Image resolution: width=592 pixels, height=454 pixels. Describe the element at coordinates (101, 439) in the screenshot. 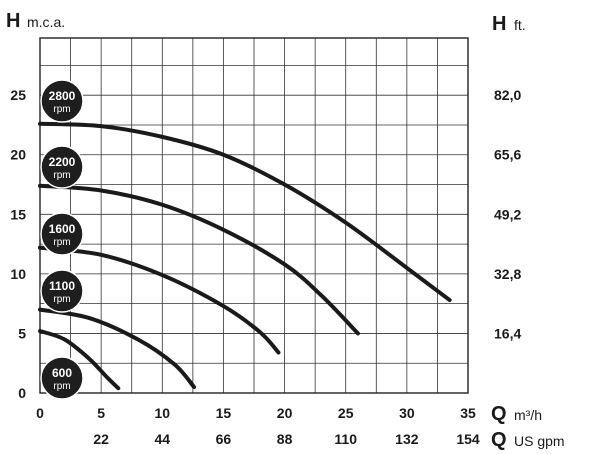

I see `x-secondary-tick-label: 22` at that location.